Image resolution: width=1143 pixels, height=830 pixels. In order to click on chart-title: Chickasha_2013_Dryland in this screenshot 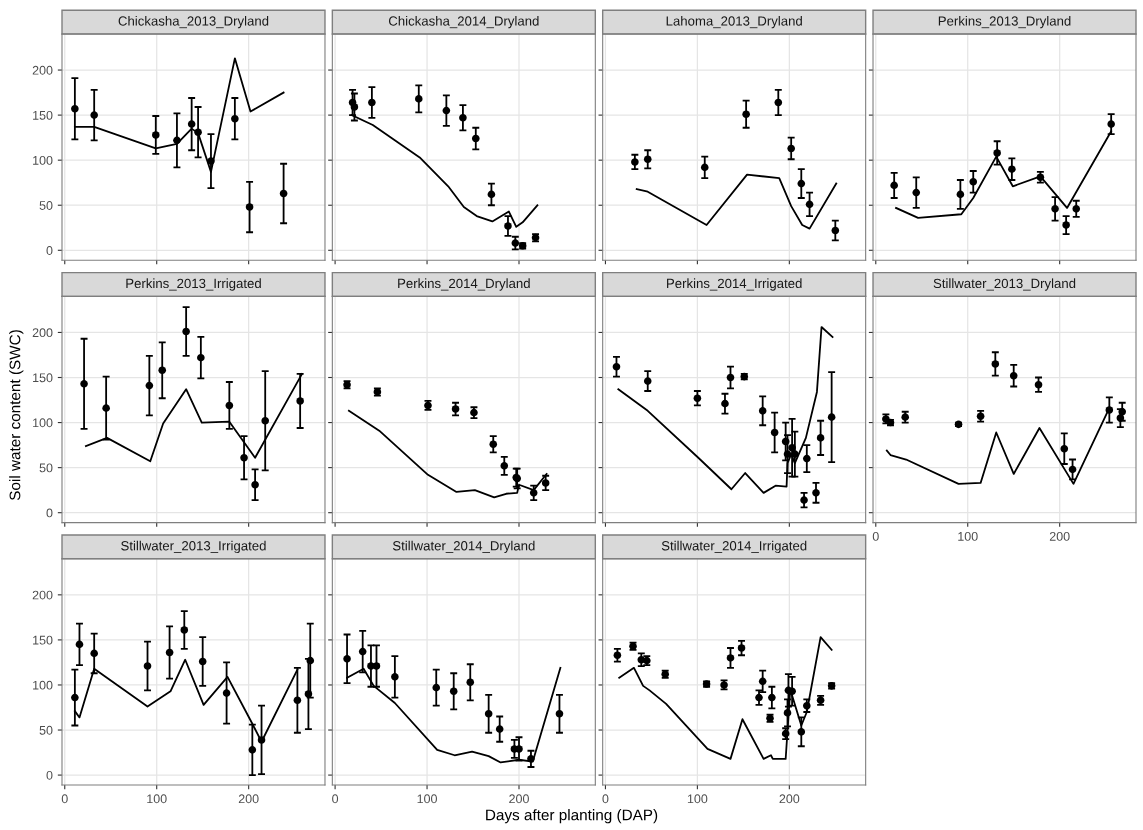, I will do `click(193, 22)`.